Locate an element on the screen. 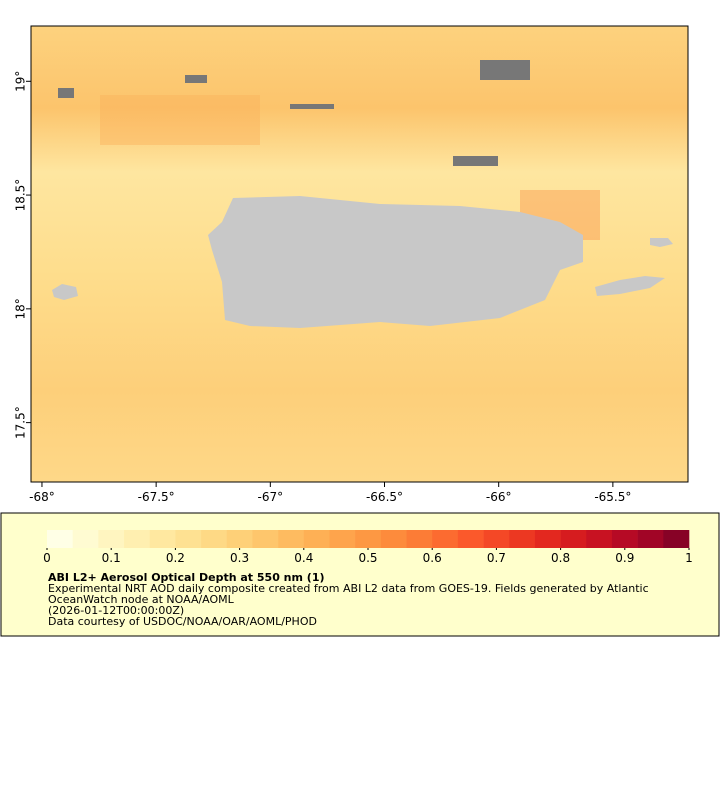 The height and width of the screenshot is (800, 720). x-tick-label: -67° is located at coordinates (271, 497).